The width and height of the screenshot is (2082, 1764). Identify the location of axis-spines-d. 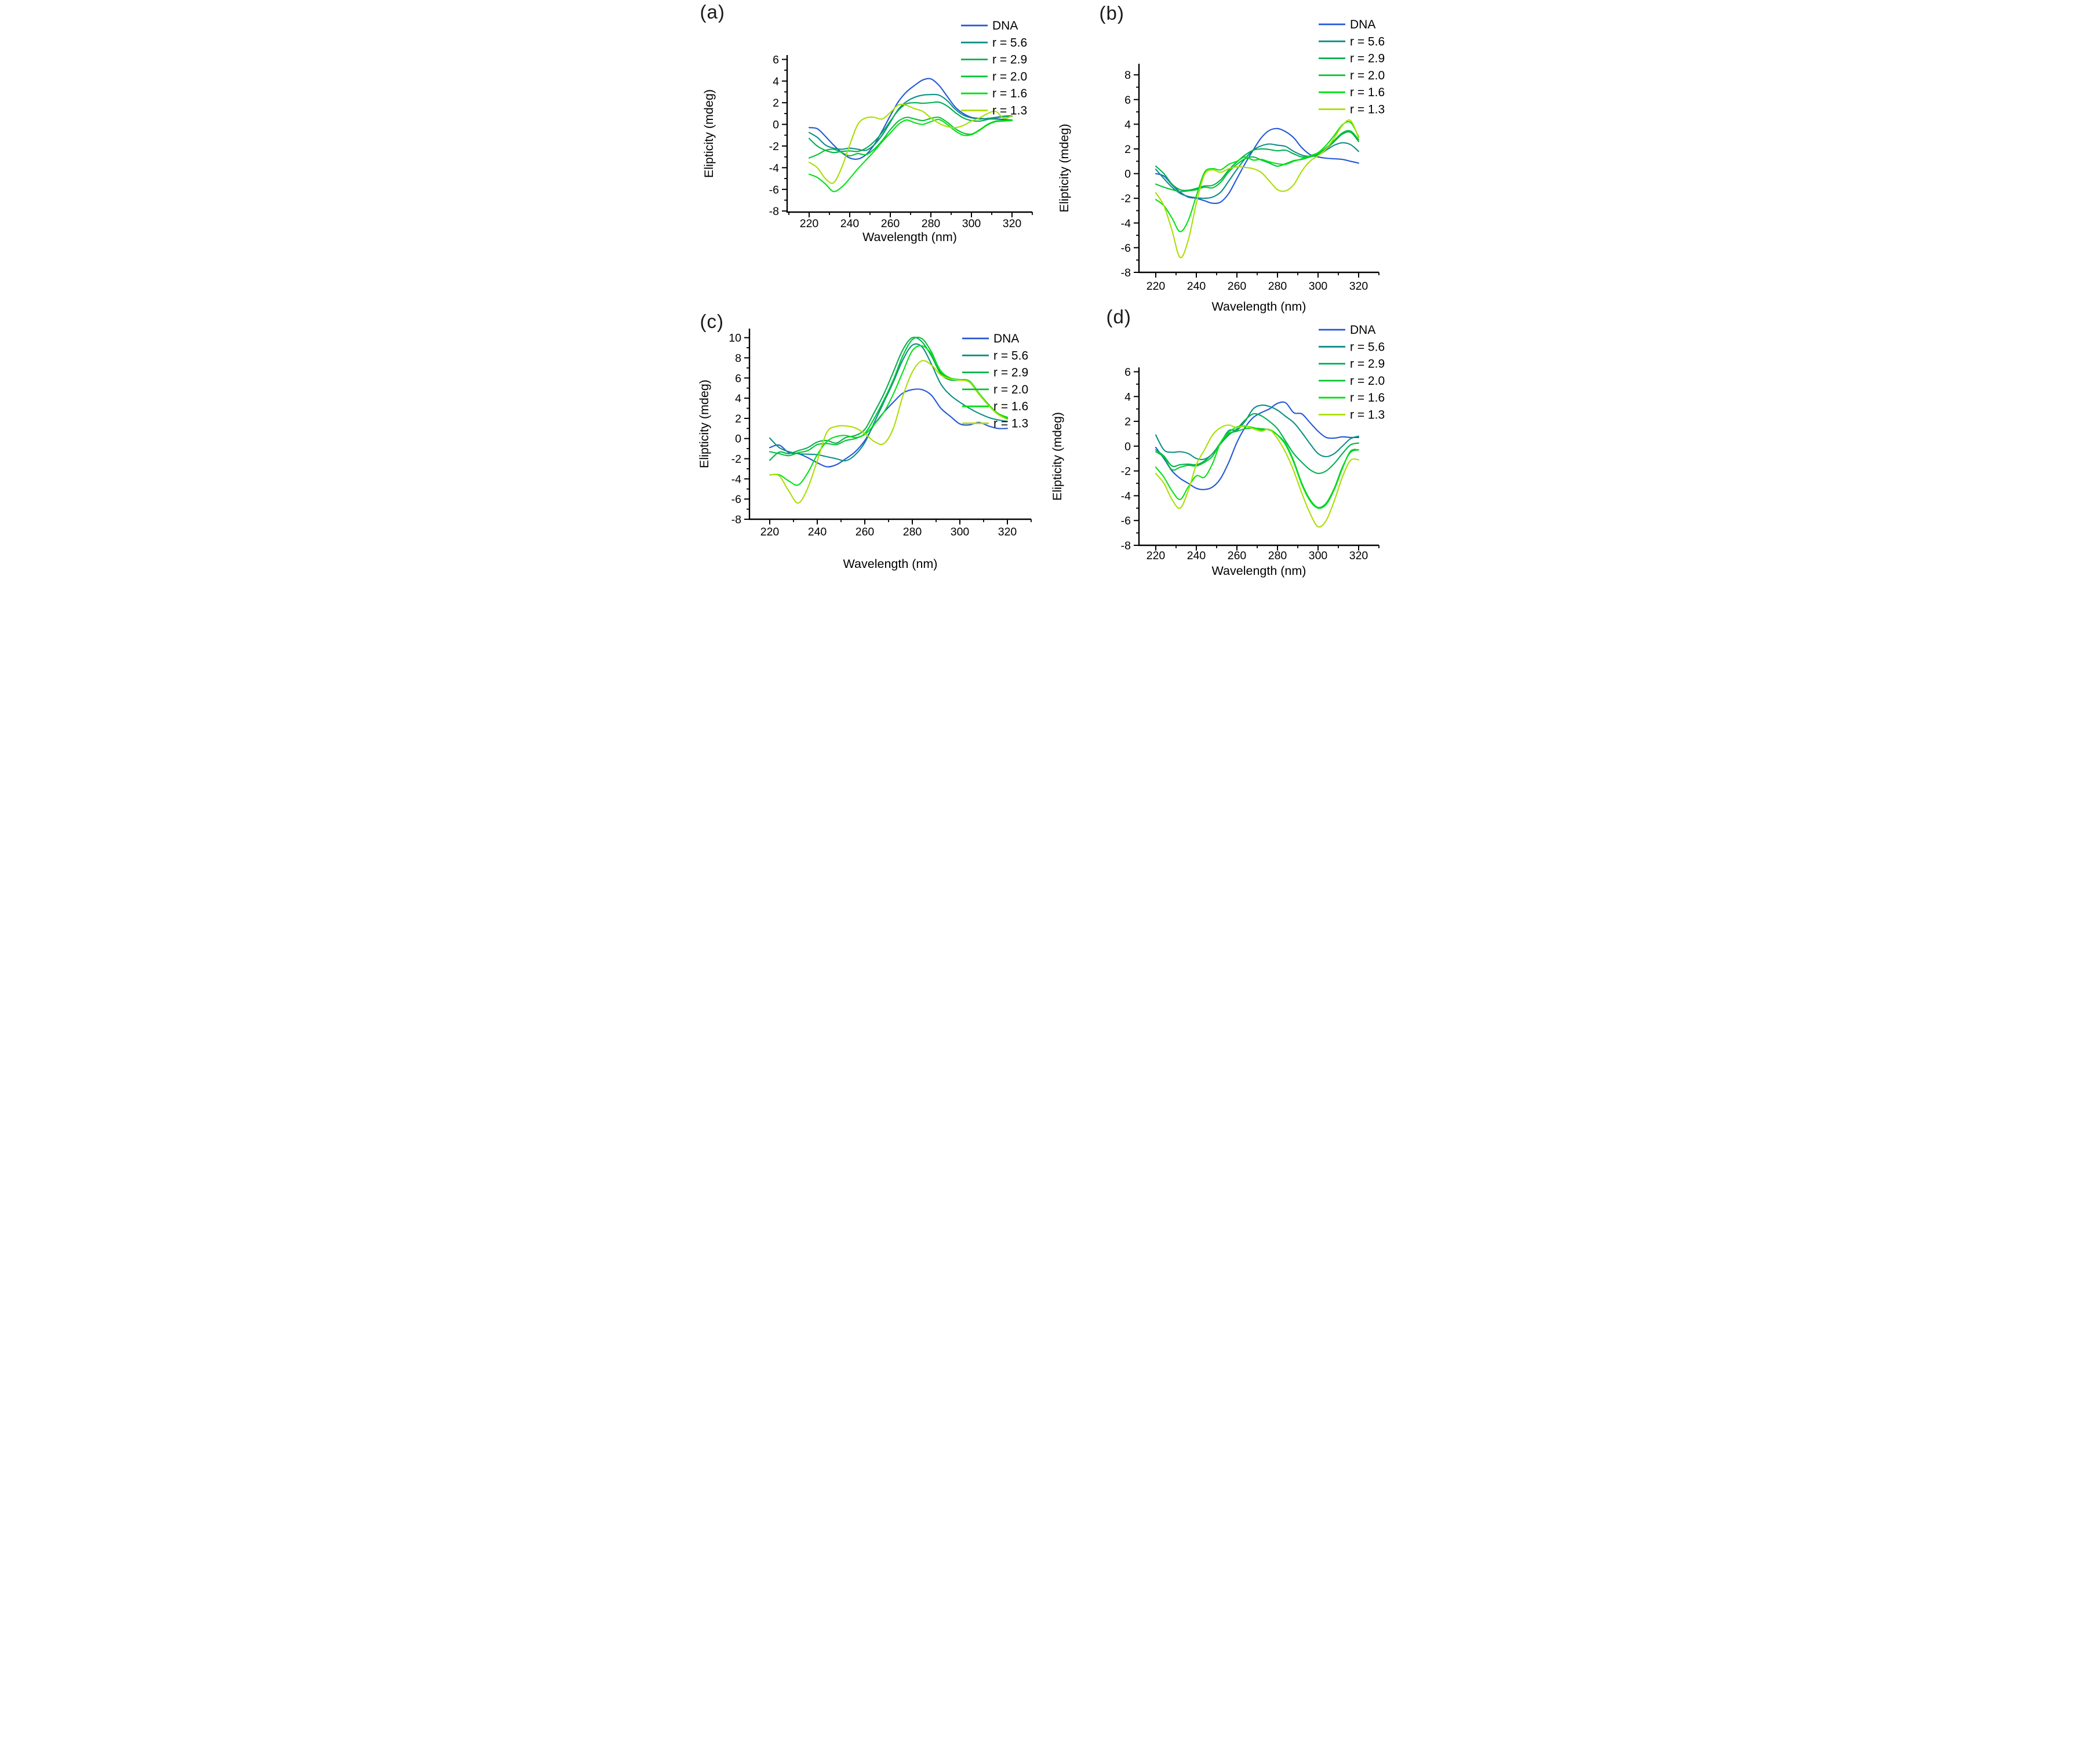
(1258, 456).